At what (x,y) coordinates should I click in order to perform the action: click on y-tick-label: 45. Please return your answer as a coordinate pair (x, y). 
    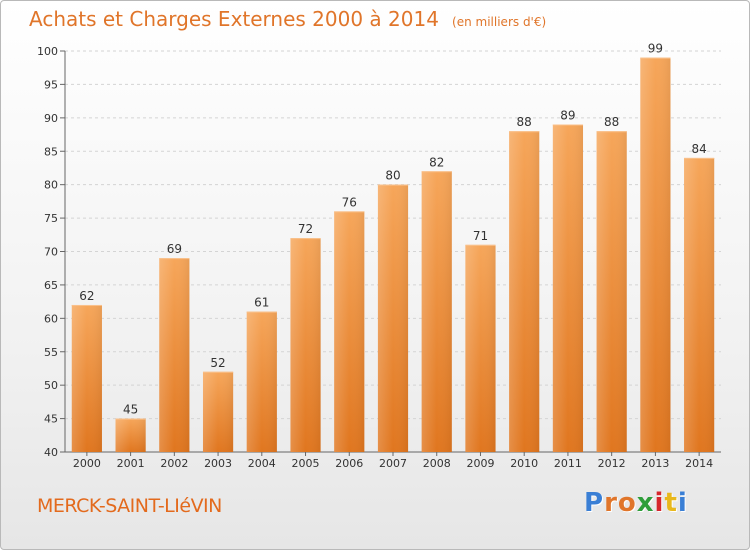
    Looking at the image, I should click on (51, 419).